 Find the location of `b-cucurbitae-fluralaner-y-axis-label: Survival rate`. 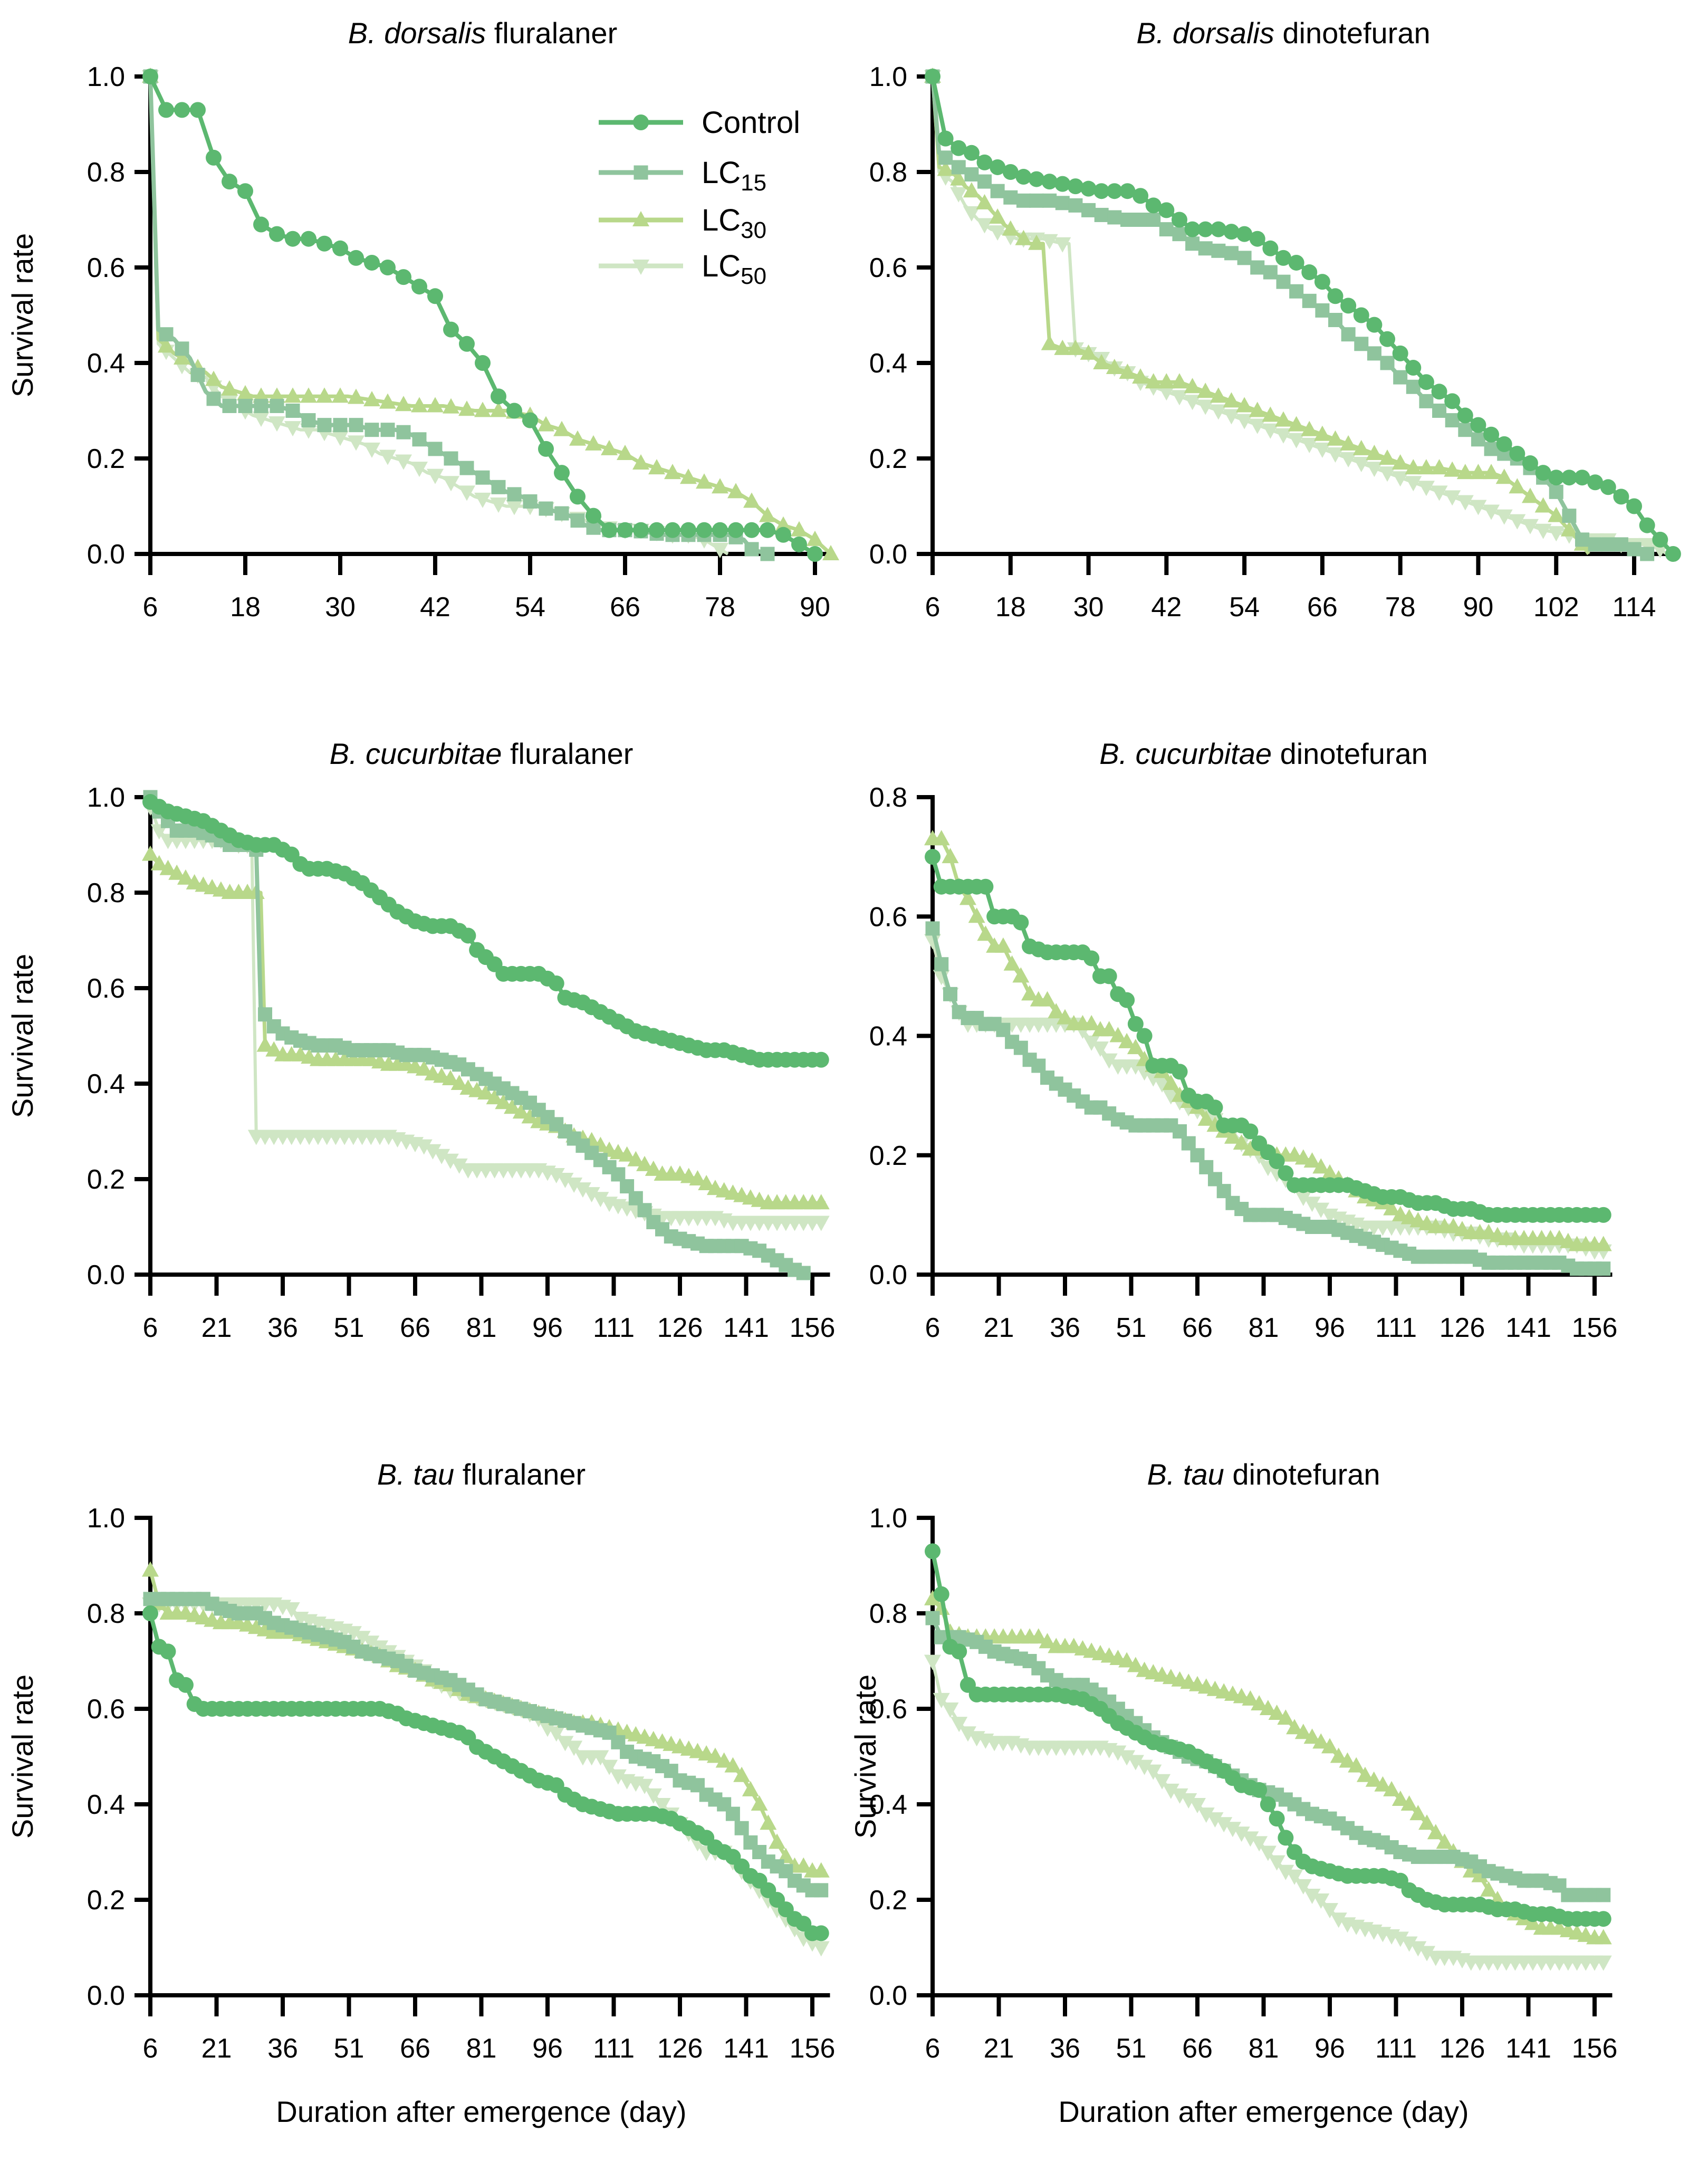

b-cucurbitae-fluralaner-y-axis-label: Survival rate is located at coordinates (22, 1036).